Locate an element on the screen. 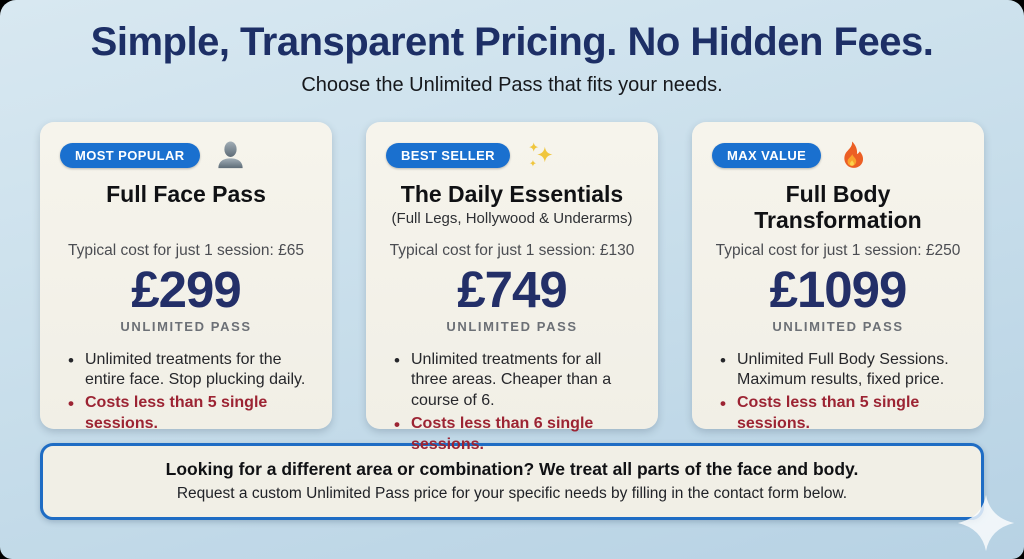 Image resolution: width=1024 pixels, height=559 pixels. card-title: The Daily Essentials is located at coordinates (512, 194).